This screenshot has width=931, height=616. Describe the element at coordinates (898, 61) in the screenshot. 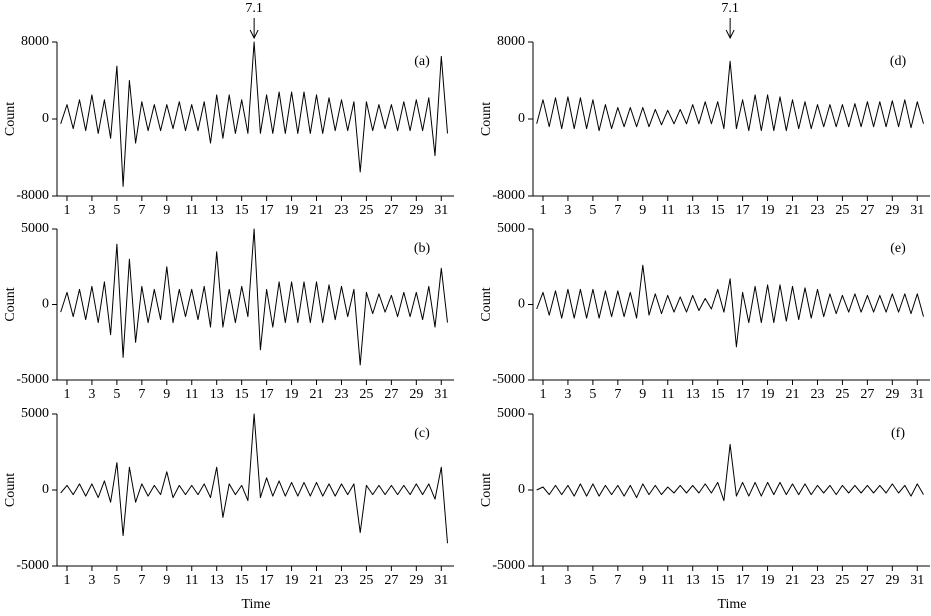

I see `panel-label: (d)` at that location.